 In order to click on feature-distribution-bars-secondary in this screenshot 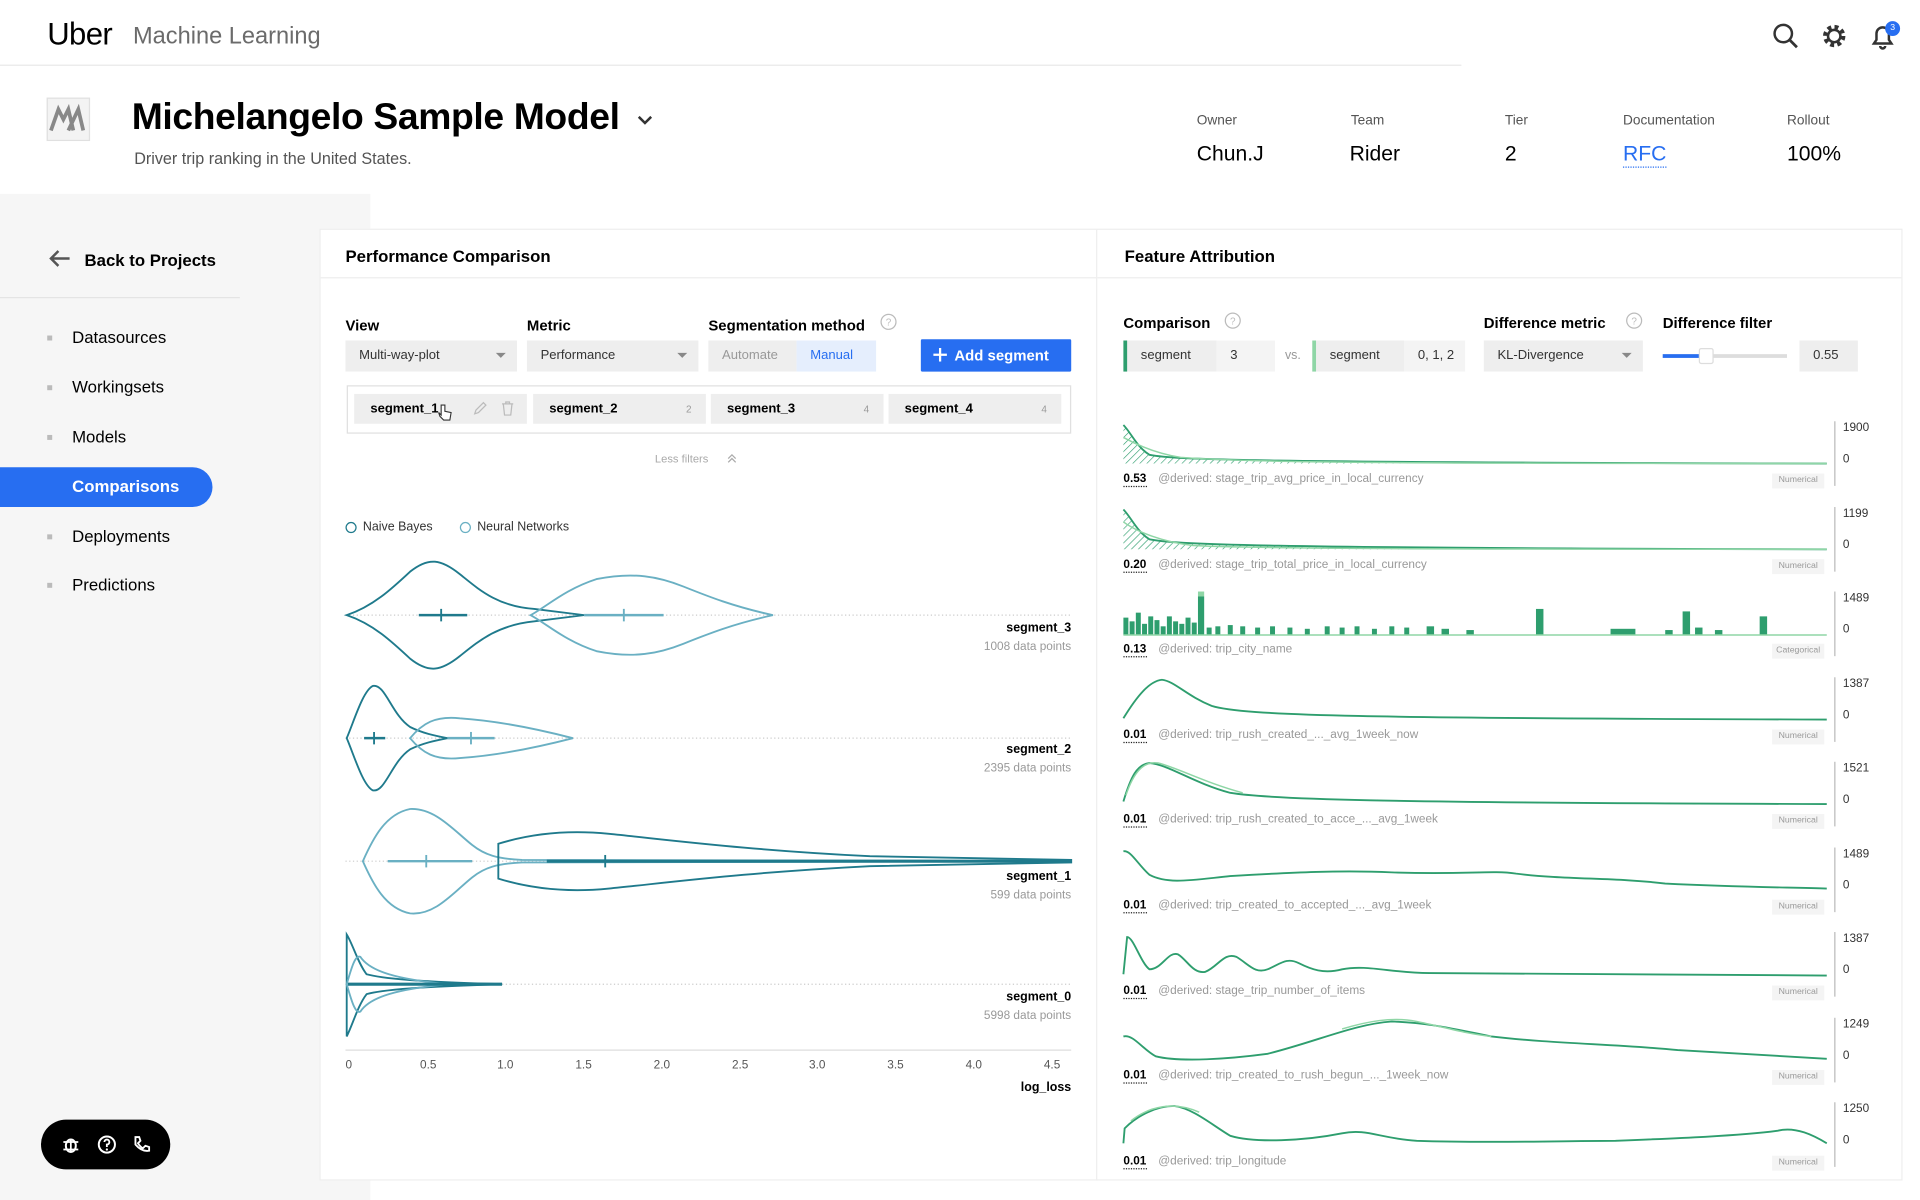, I will do `click(1201, 594)`.